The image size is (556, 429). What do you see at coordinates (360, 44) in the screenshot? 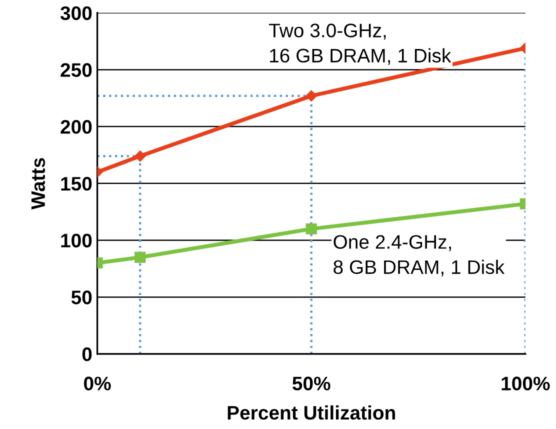
I see `annotation: Two 3.0-GHz, 16 GB DRAM, 1 Disk` at bounding box center [360, 44].